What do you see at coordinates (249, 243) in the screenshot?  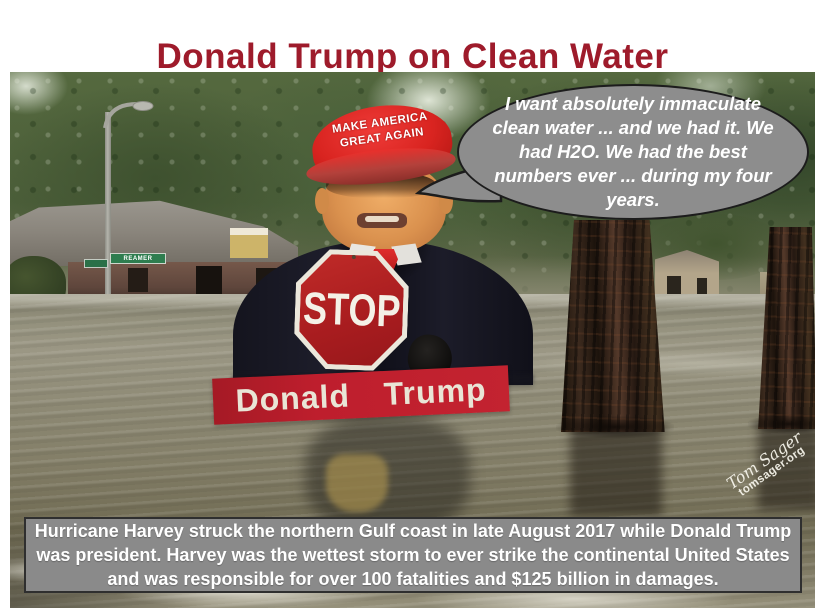 I see `tan-house-wall` at bounding box center [249, 243].